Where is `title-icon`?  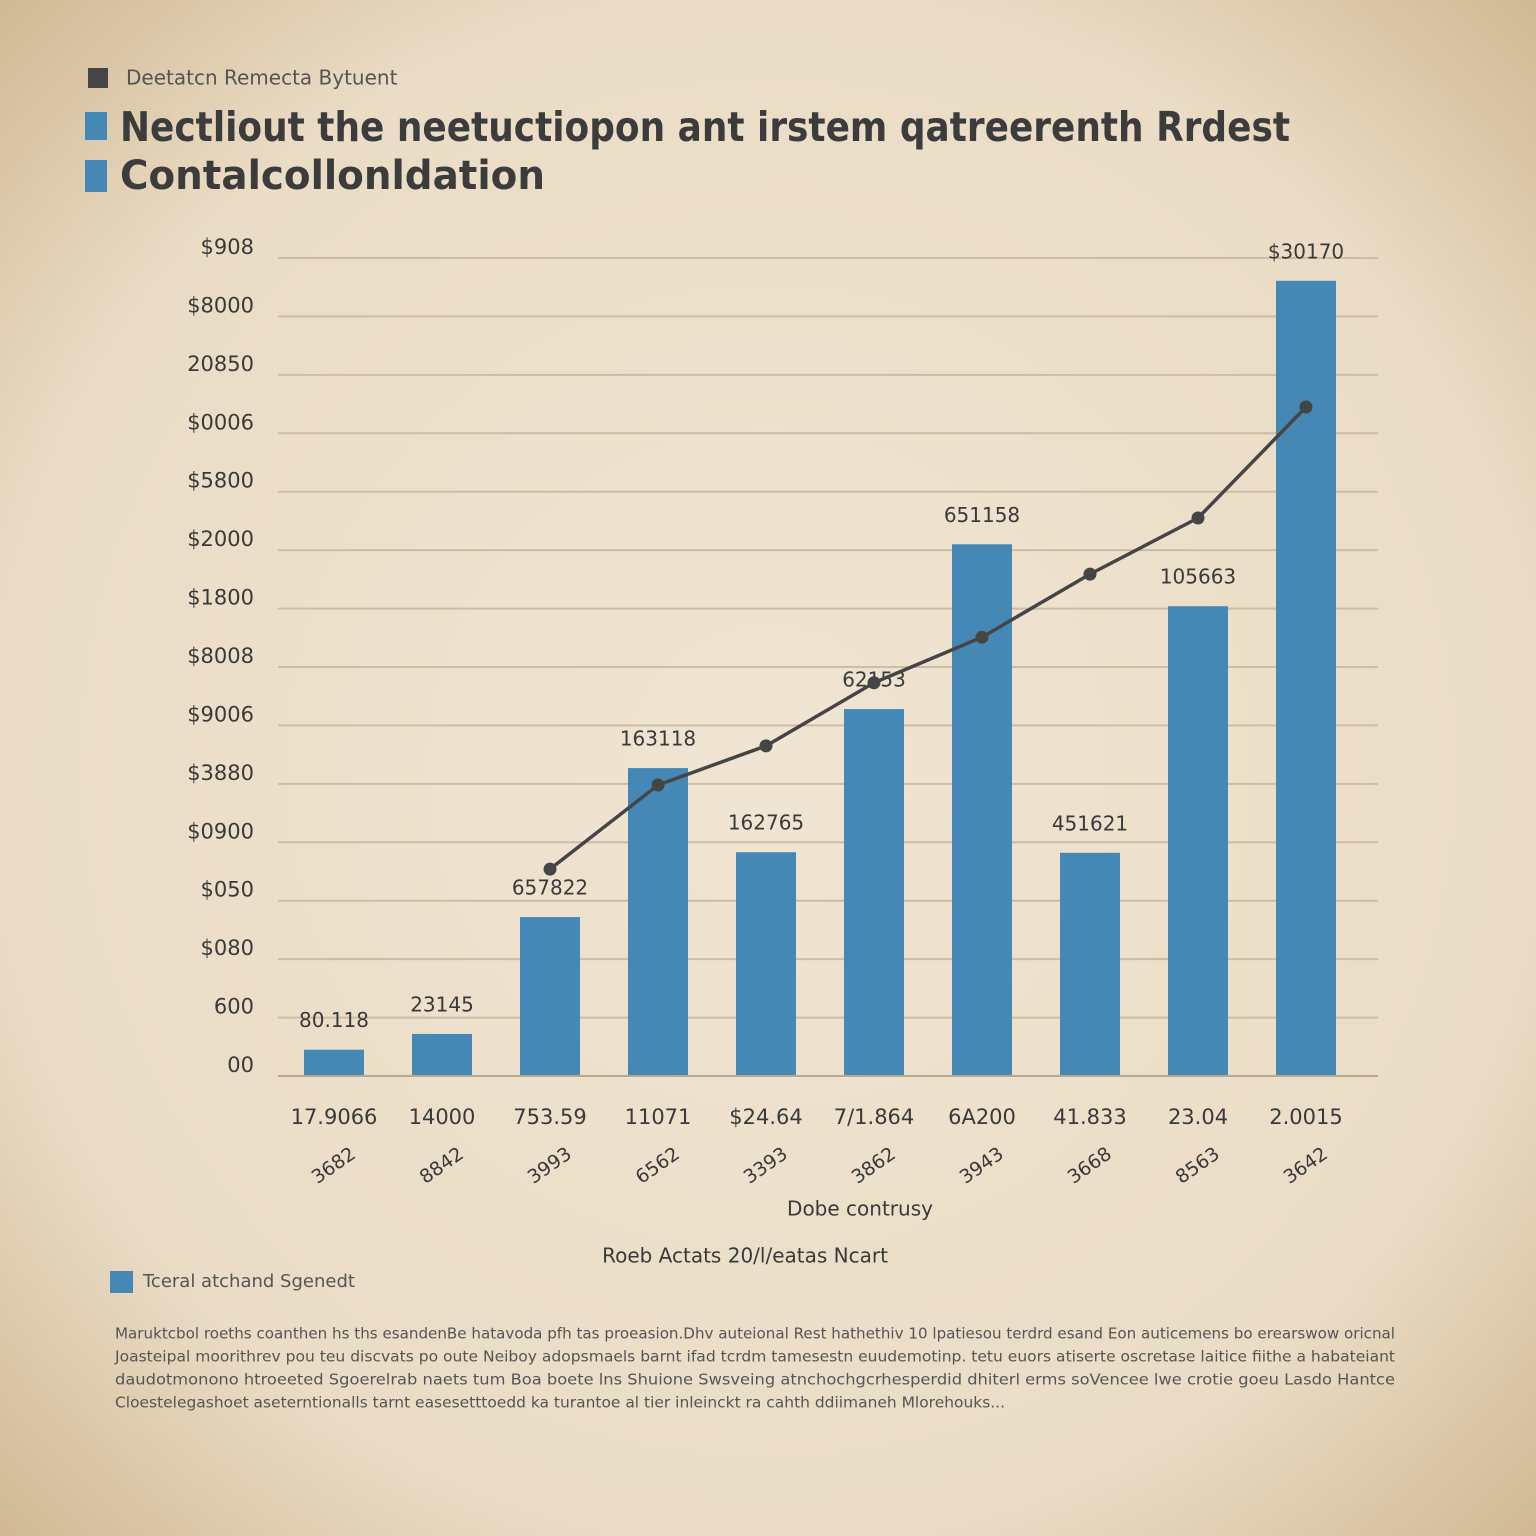
title-icon is located at coordinates (96, 126).